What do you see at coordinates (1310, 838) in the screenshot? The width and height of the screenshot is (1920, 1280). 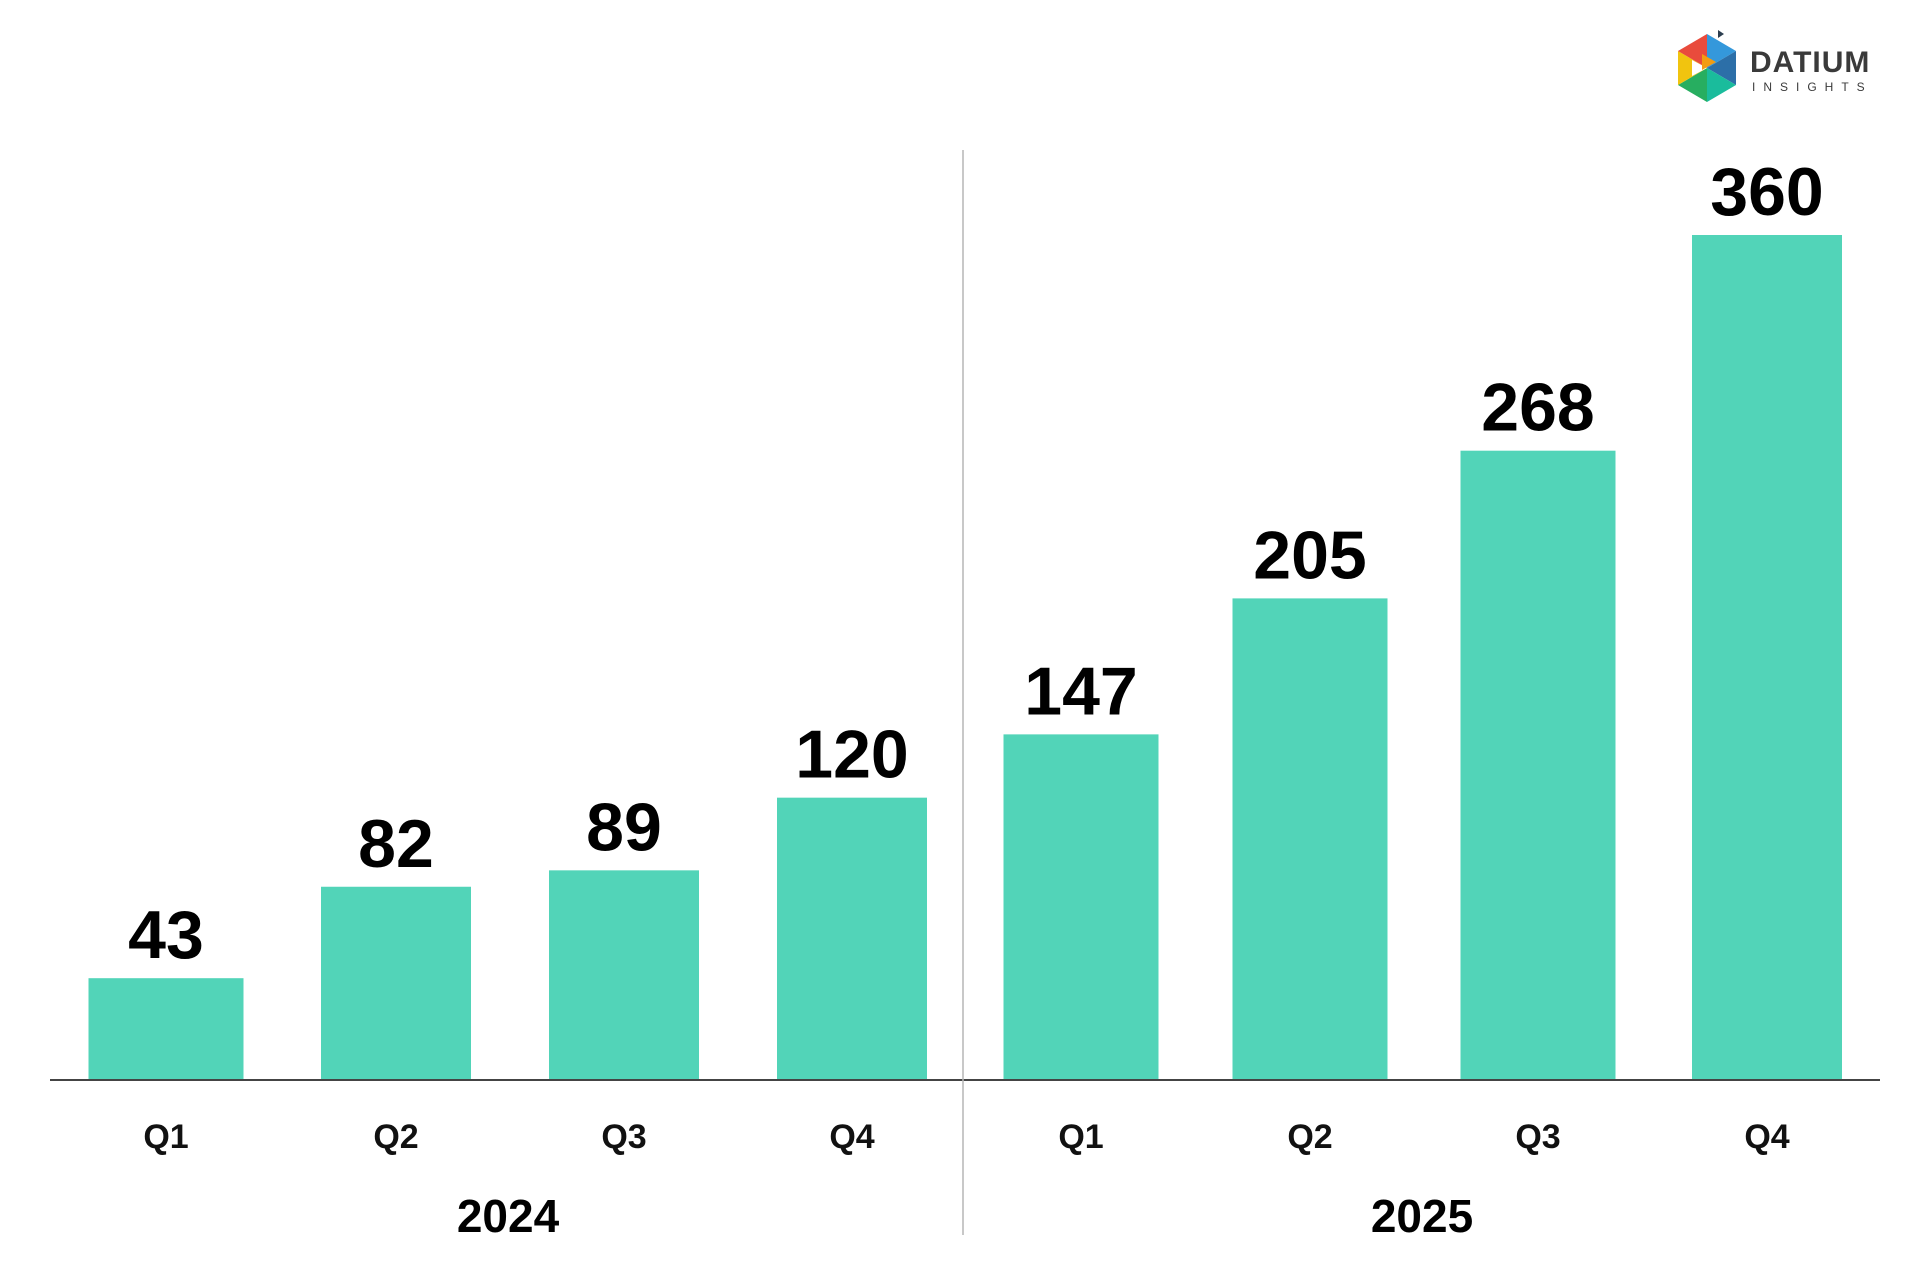 I see `bar-2025-q2` at bounding box center [1310, 838].